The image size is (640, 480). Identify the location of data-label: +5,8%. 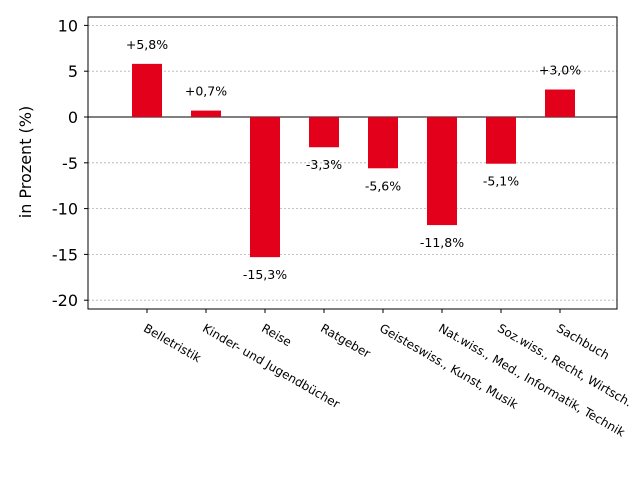
(147, 44).